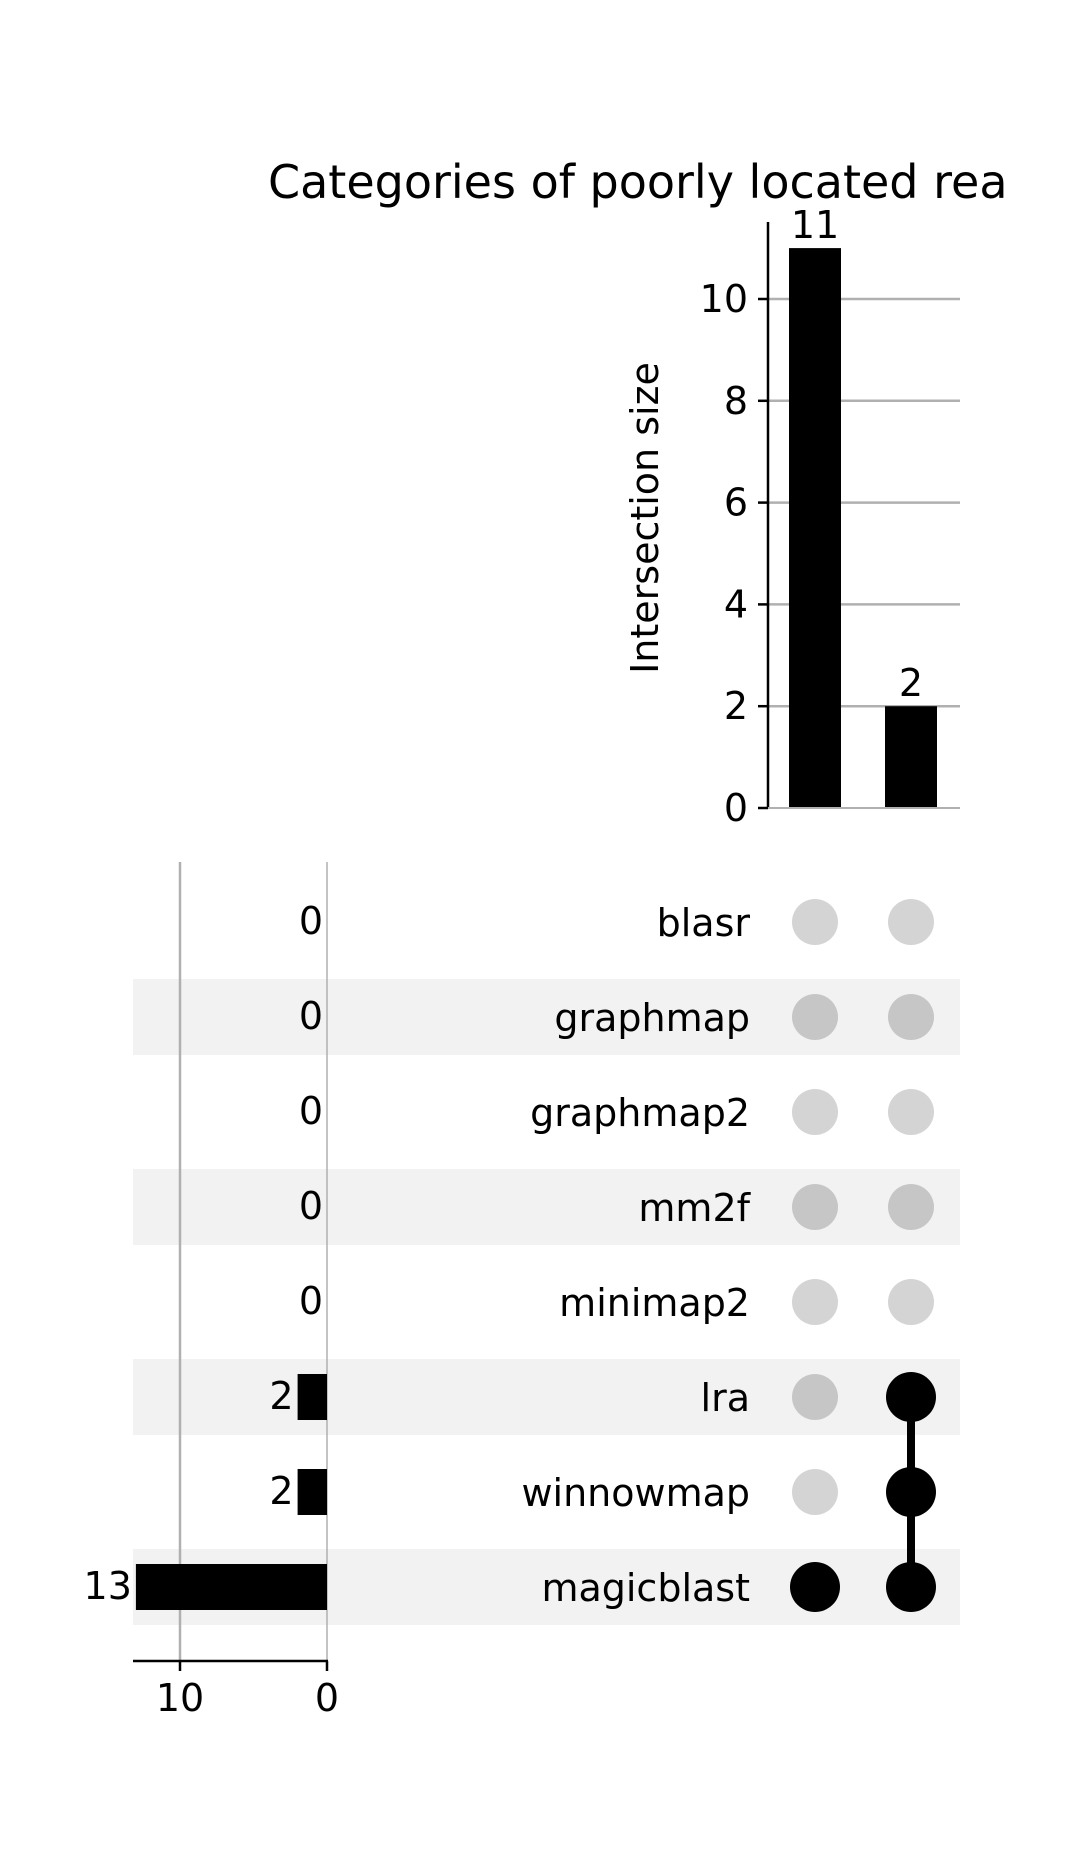 This screenshot has height=1866, width=1066. What do you see at coordinates (231, 1587) in the screenshot?
I see `set-size-bar-magicblast` at bounding box center [231, 1587].